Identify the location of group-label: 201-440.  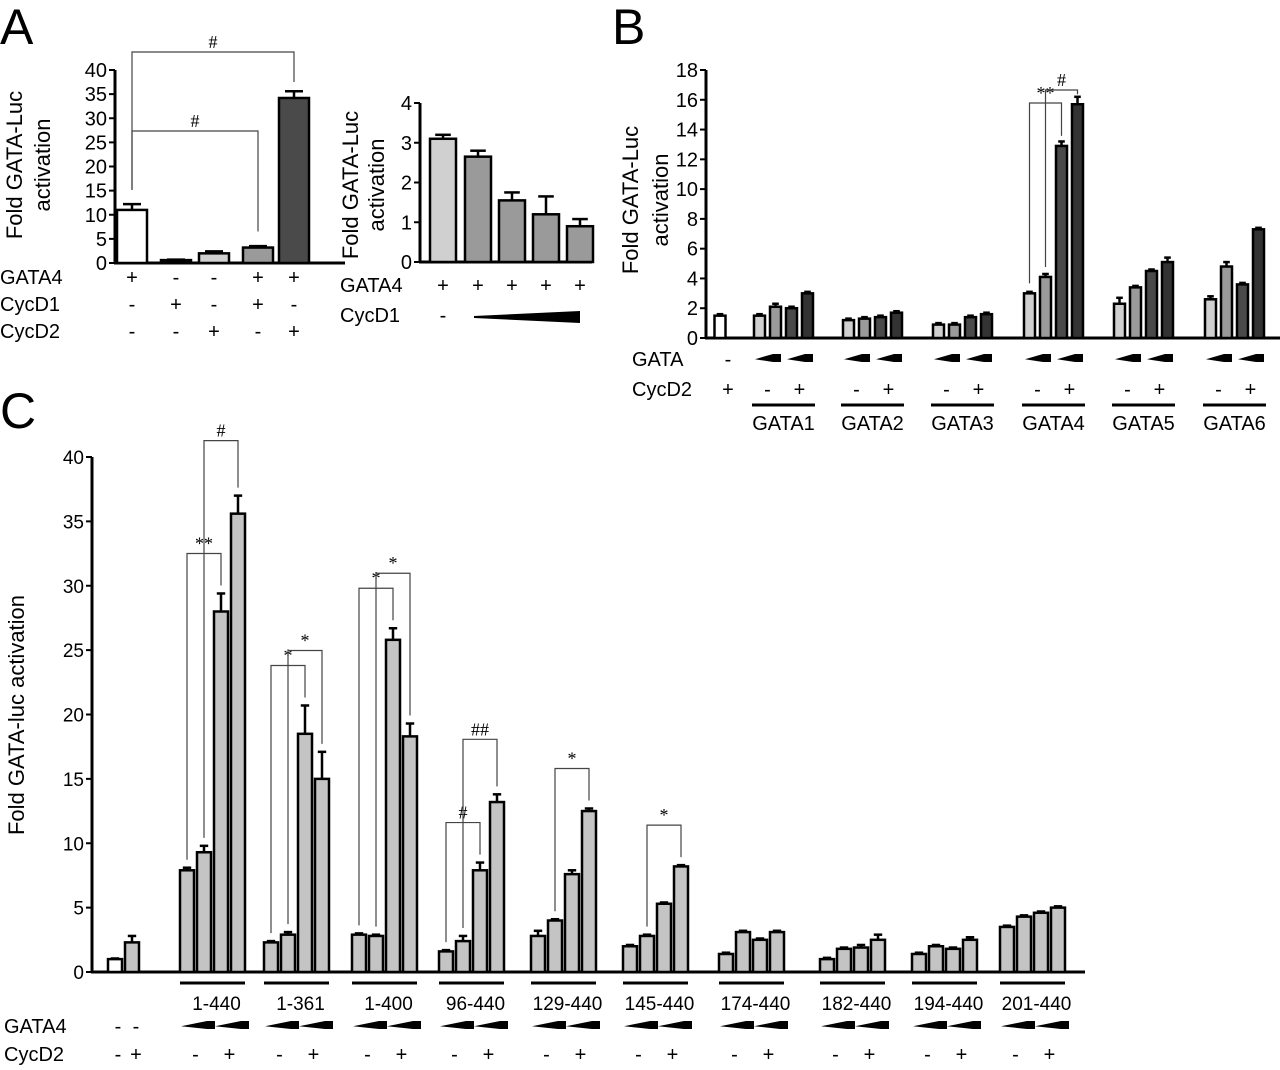
(1037, 1004).